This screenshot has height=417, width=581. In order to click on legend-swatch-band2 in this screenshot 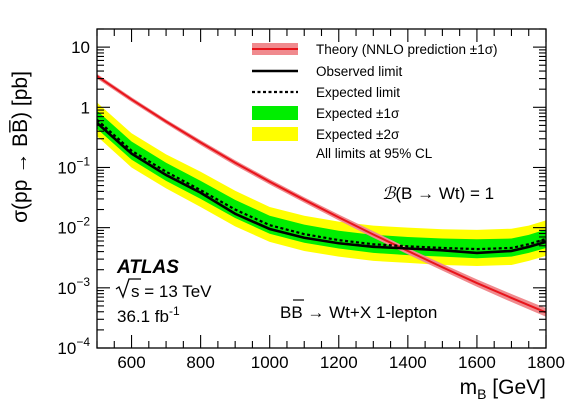, I will do `click(275, 134)`.